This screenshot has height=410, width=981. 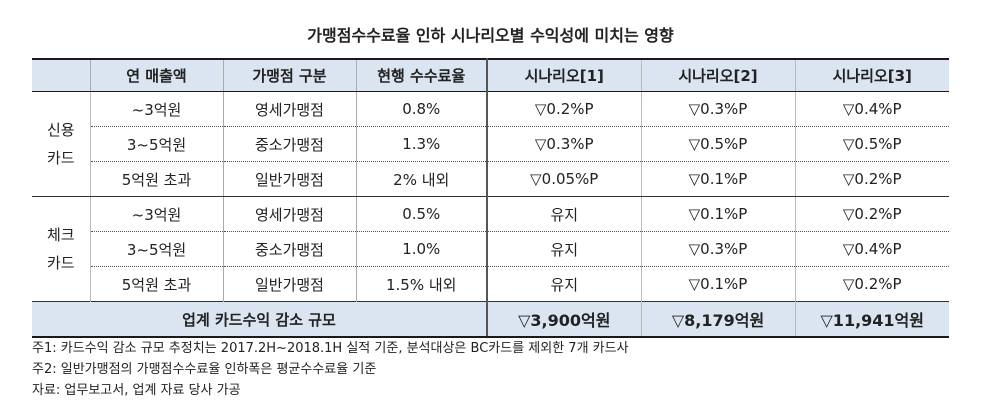 What do you see at coordinates (718, 144) in the screenshot?
I see `cell-scenario-2: ▽0.5%P` at bounding box center [718, 144].